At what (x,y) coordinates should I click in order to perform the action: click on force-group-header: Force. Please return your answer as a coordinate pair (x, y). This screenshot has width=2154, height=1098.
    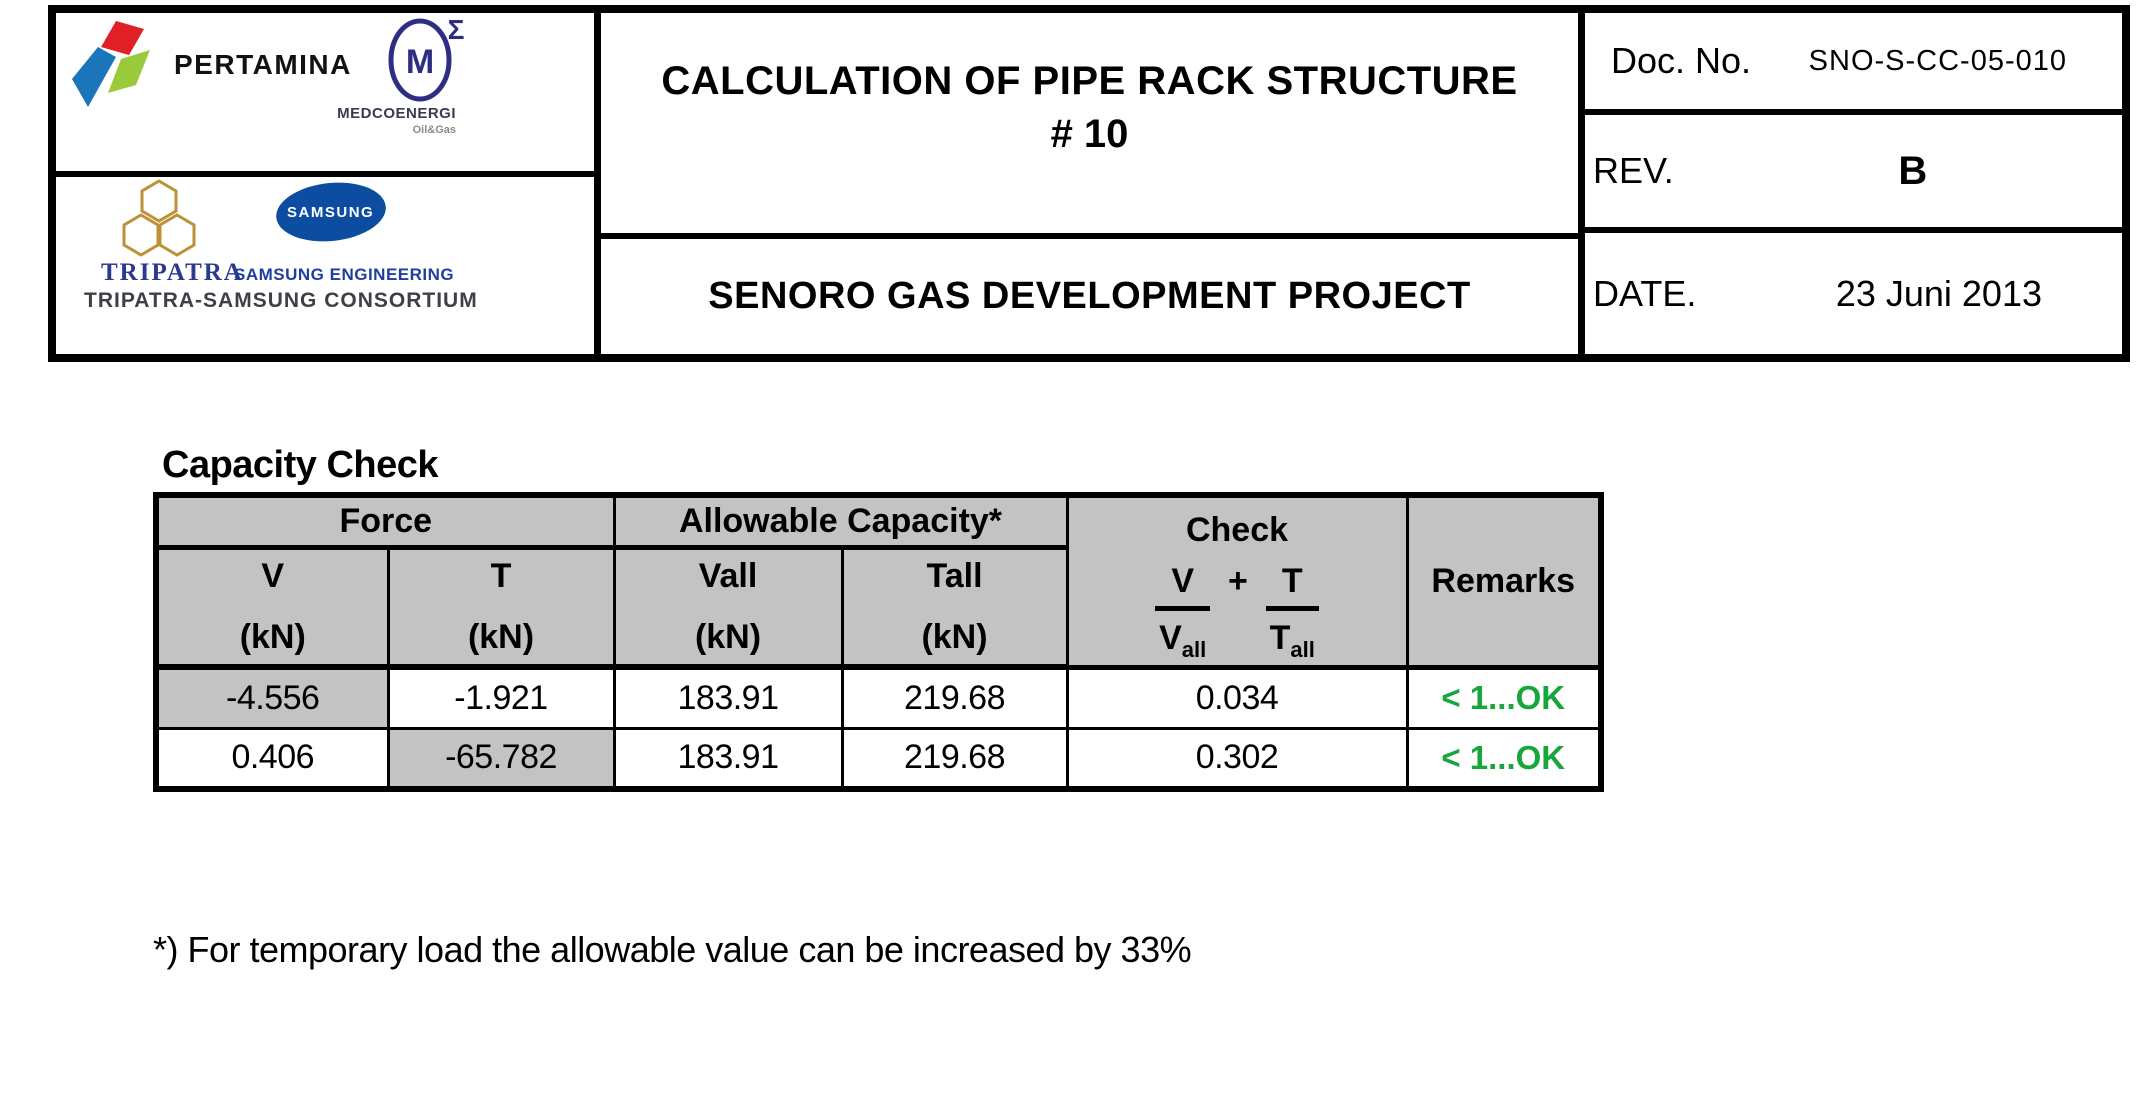
    Looking at the image, I should click on (385, 521).